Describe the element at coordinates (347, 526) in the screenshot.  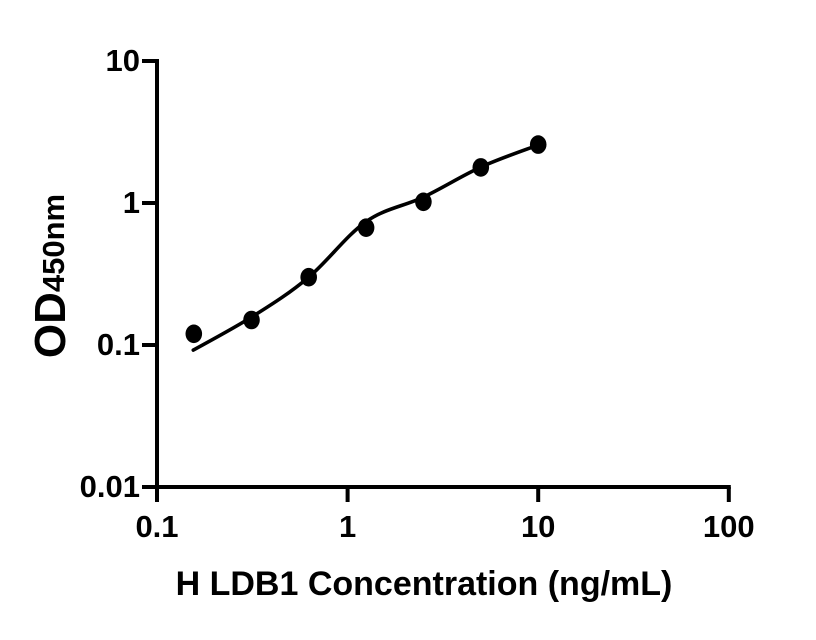
I see `x-tick-label: 1` at that location.